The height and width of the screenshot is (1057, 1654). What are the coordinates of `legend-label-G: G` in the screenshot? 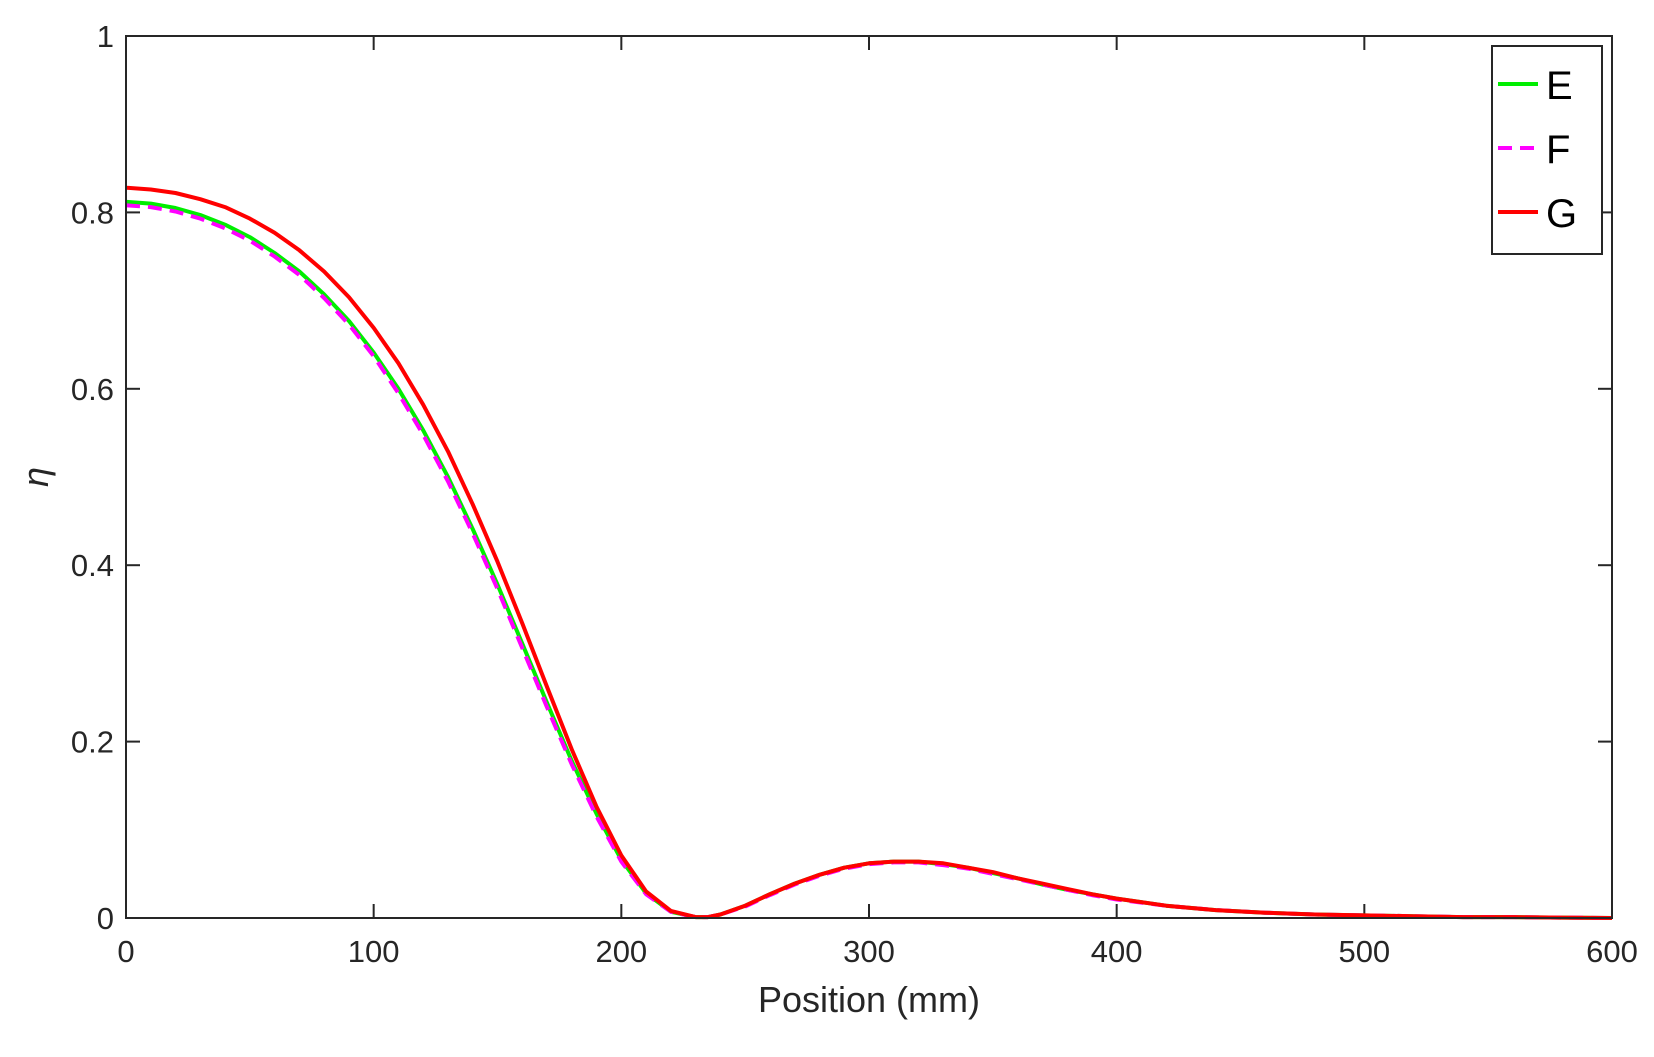 It's located at (1561, 214).